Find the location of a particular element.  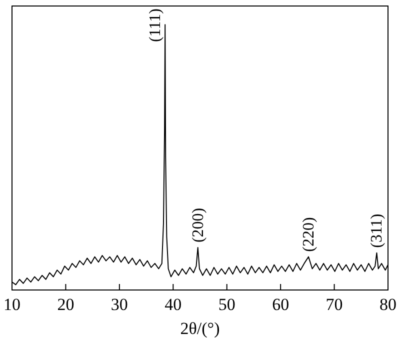

x-tick-label: 50 is located at coordinates (227, 304).